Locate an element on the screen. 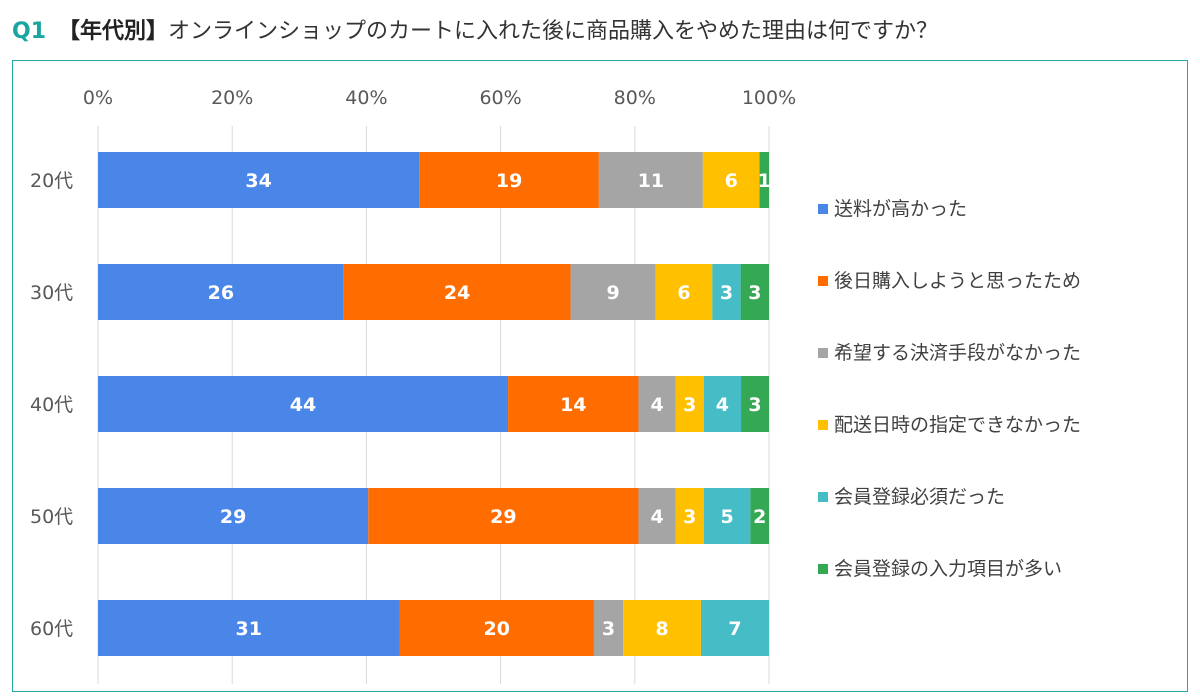 Image resolution: width=1200 pixels, height=700 pixels. data-label: 9 is located at coordinates (612, 293).